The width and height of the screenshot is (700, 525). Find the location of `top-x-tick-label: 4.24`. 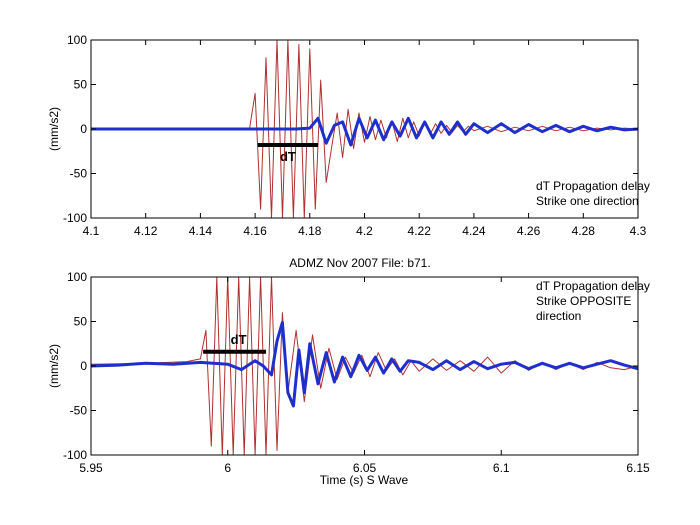

top-x-tick-label: 4.24 is located at coordinates (474, 231).